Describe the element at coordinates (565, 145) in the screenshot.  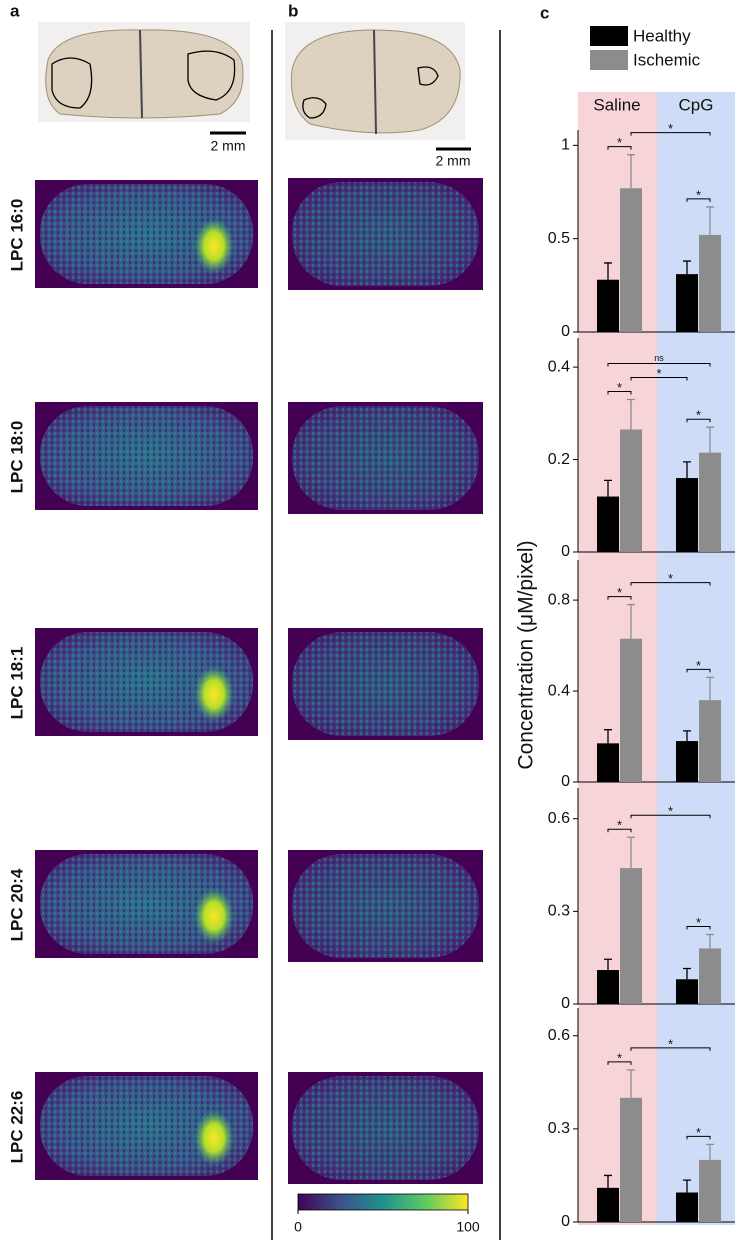
I see `y-tick-label: 1` at that location.